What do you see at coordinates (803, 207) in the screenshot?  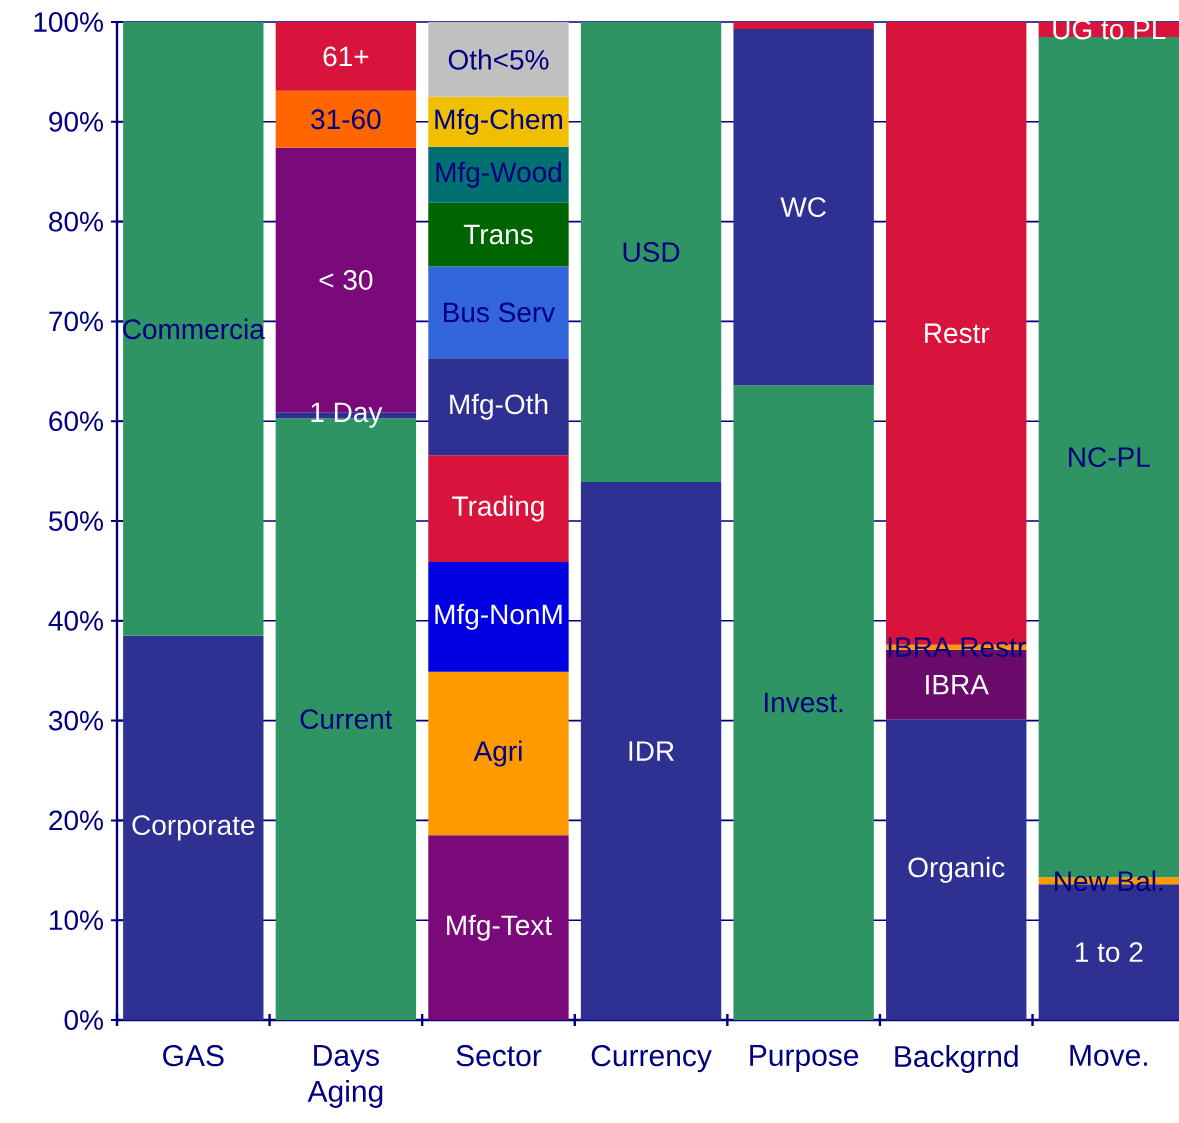 I see `series-label: WC` at bounding box center [803, 207].